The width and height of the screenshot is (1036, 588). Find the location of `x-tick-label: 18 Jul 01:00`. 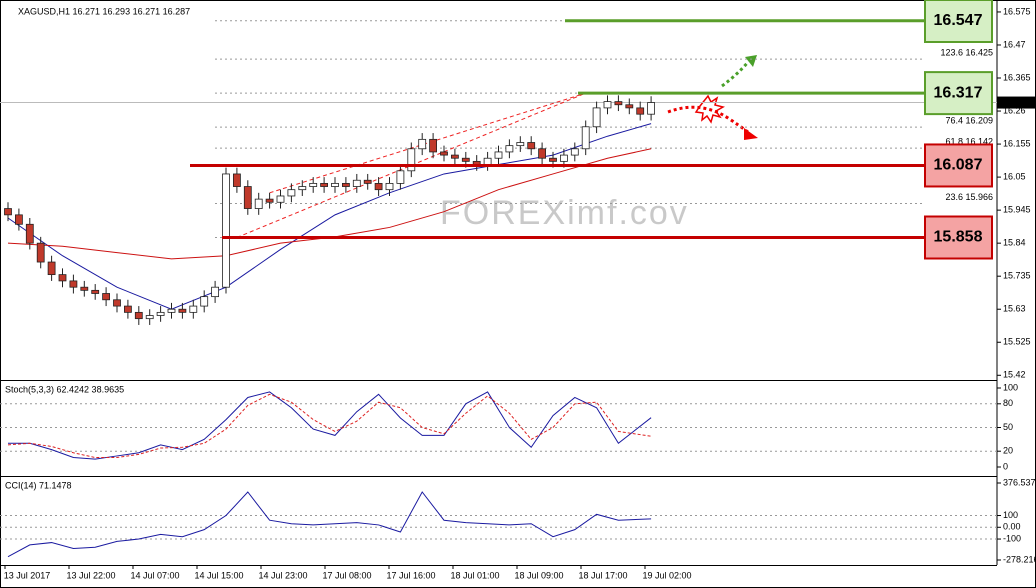

x-tick-label: 18 Jul 01:00 is located at coordinates (474, 575).